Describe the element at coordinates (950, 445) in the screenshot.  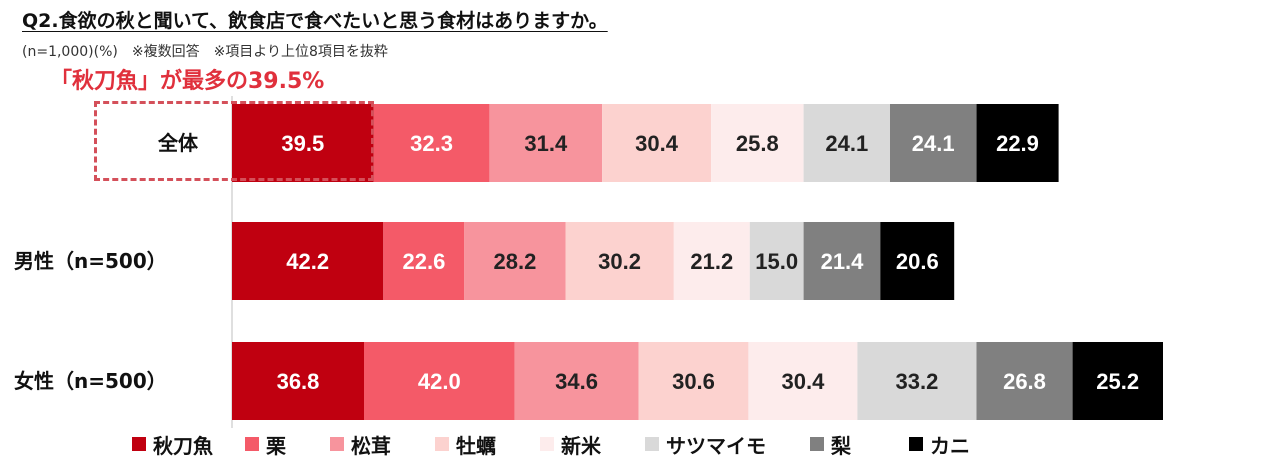
I see `legend-label: カニ` at that location.